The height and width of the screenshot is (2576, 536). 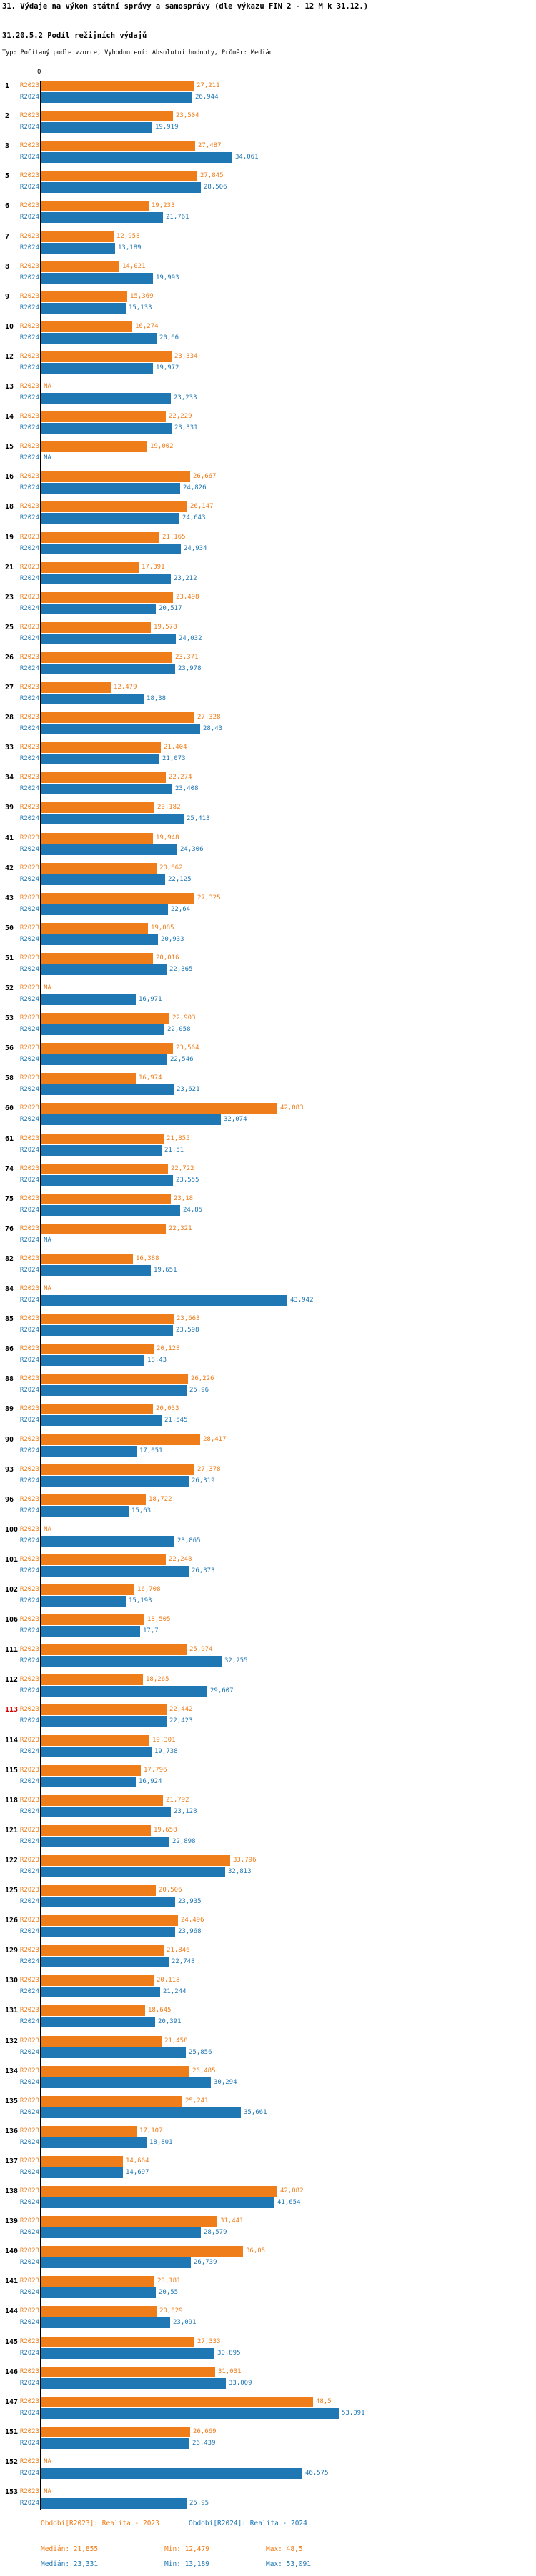 What do you see at coordinates (201, 1650) in the screenshot?
I see `value-label-r2023: 25,974` at bounding box center [201, 1650].